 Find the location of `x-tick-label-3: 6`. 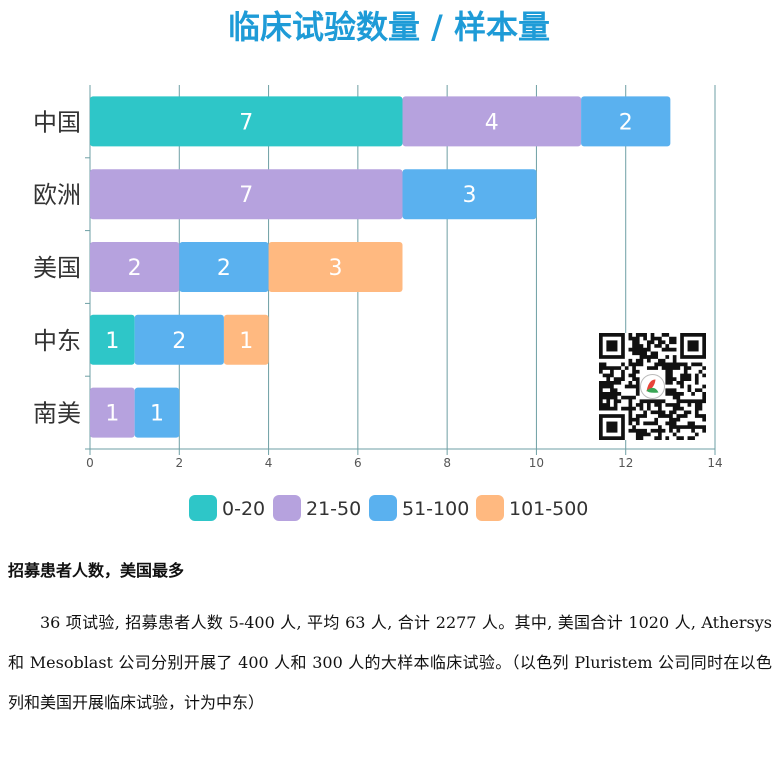

x-tick-label-3: 6 is located at coordinates (358, 463).